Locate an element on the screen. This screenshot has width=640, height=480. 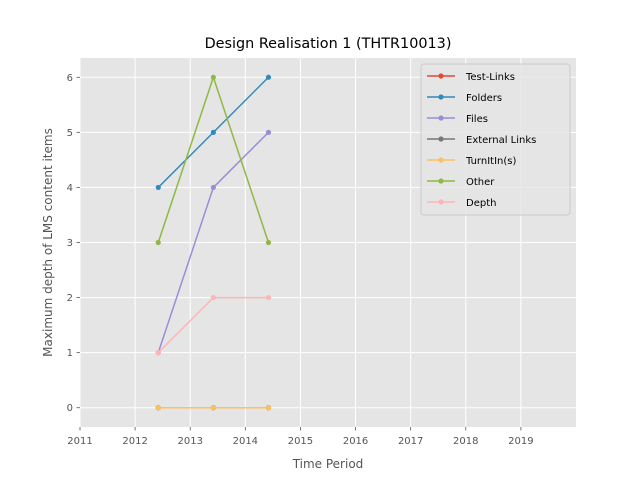
y-tick-label: 5 is located at coordinates (70, 133).